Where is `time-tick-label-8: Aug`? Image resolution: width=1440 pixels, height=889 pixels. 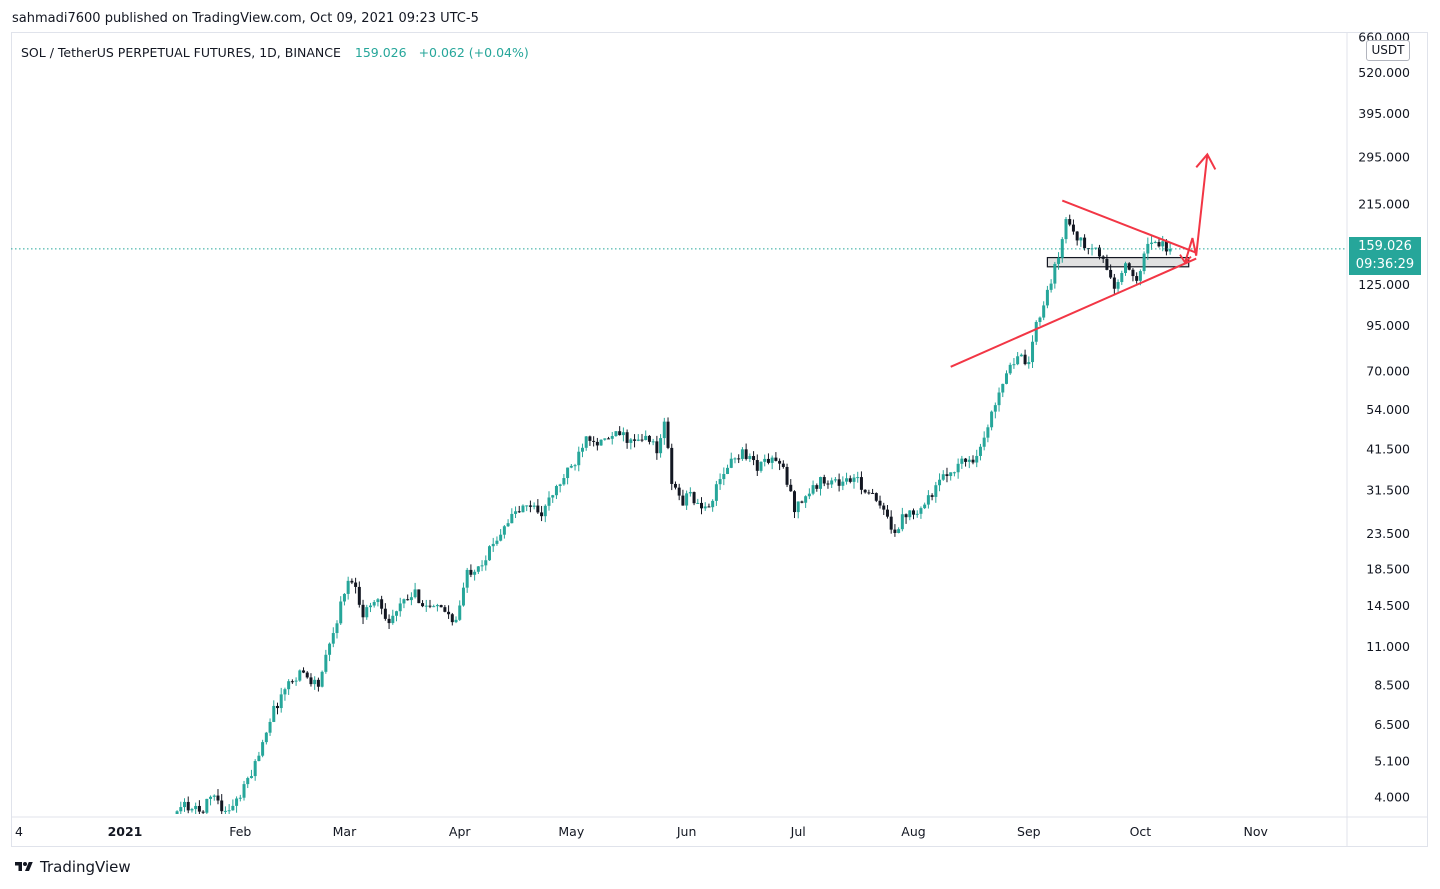
time-tick-label-8: Aug is located at coordinates (913, 831).